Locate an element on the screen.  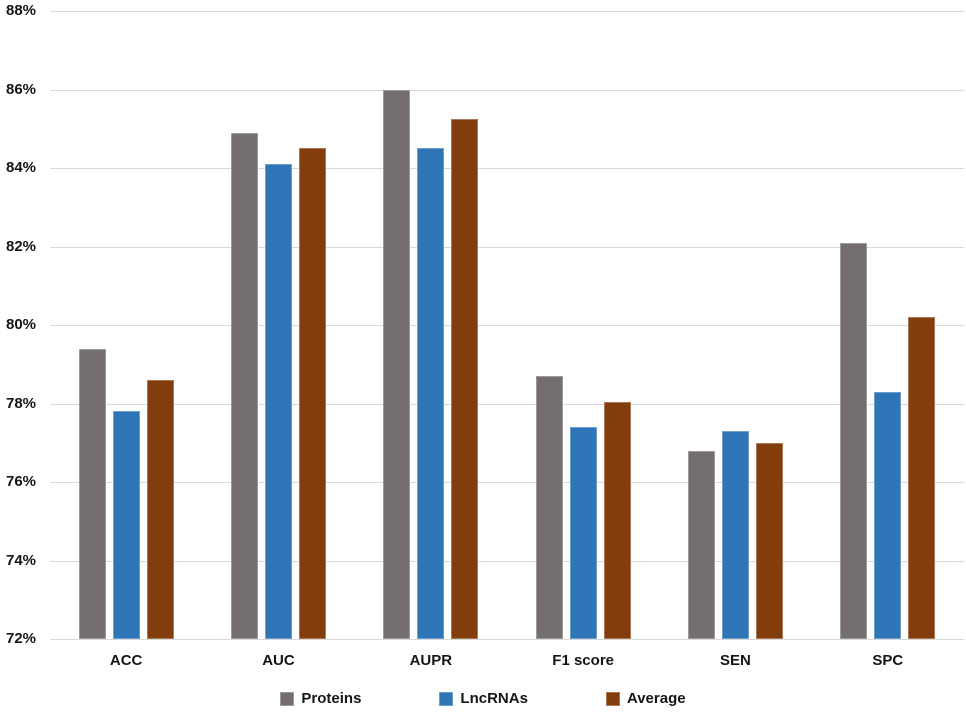
legend-marker-proteins is located at coordinates (287, 698).